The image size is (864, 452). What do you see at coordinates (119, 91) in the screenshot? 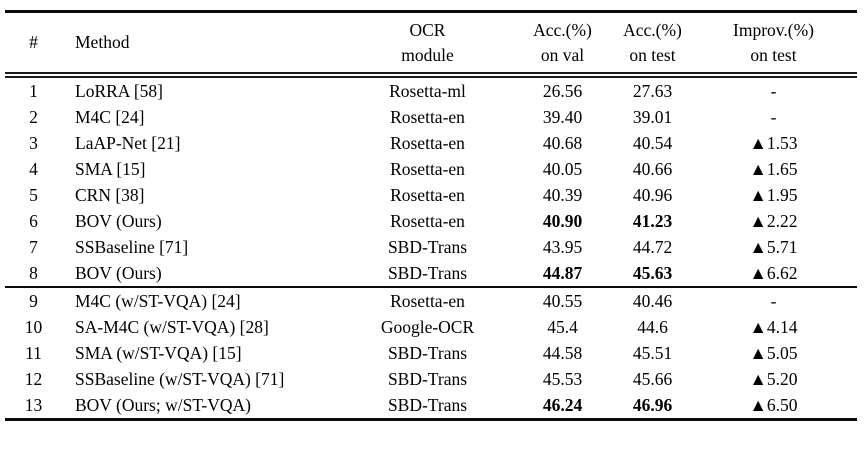
I see `cell-method: LoRRA [58]` at bounding box center [119, 91].